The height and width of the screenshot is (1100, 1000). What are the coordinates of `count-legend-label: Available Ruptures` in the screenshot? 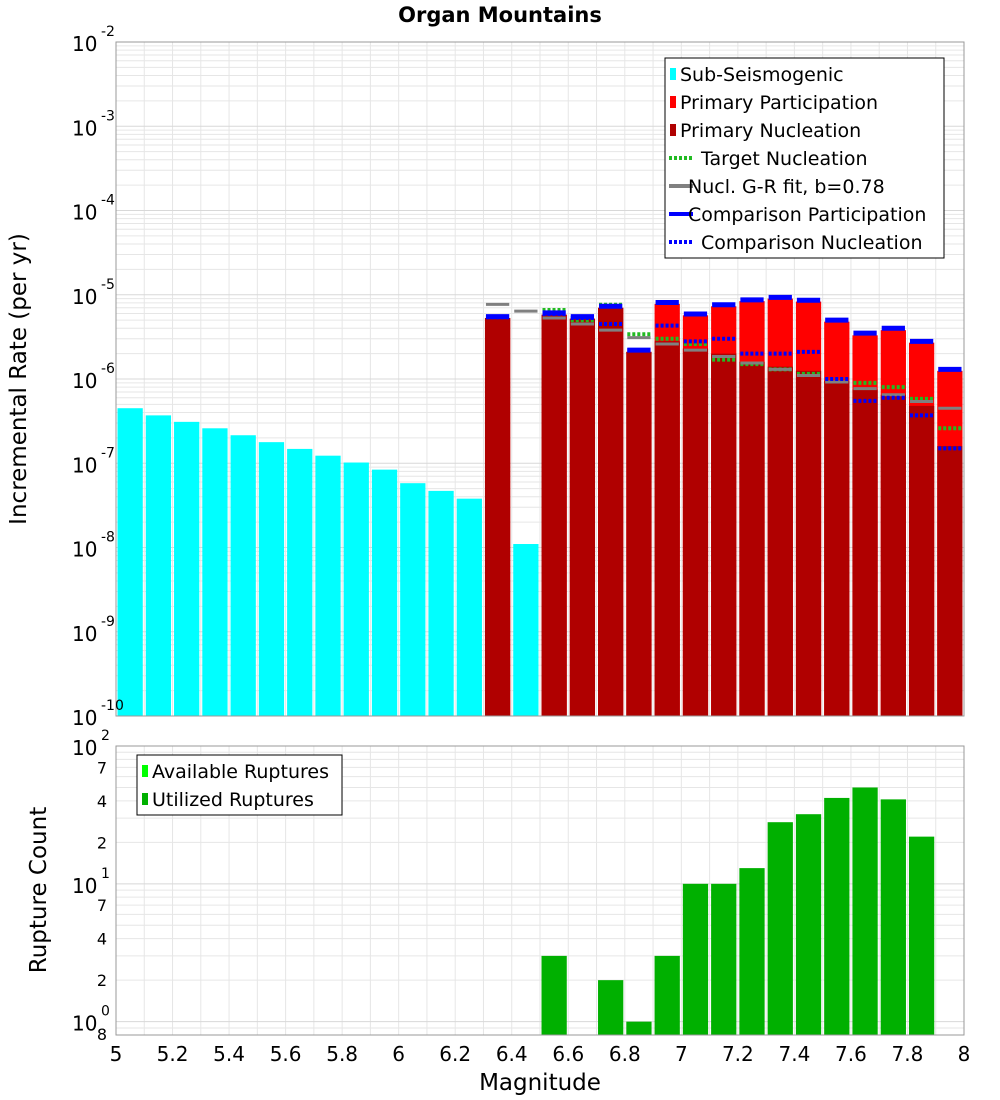 It's located at (240, 772).